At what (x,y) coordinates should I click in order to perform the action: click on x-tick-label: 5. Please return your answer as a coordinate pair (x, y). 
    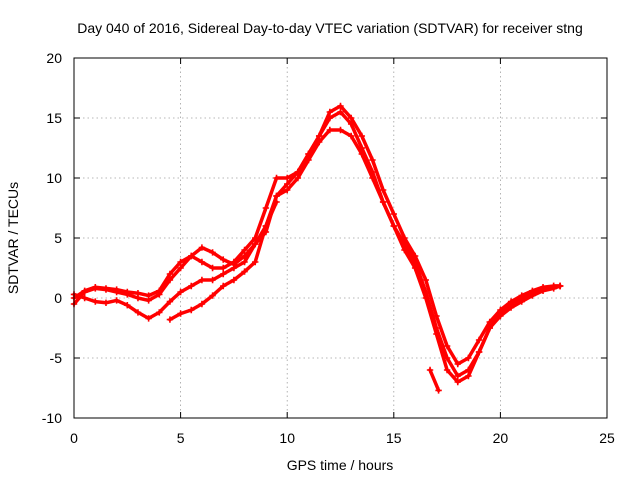
    Looking at the image, I should click on (181, 438).